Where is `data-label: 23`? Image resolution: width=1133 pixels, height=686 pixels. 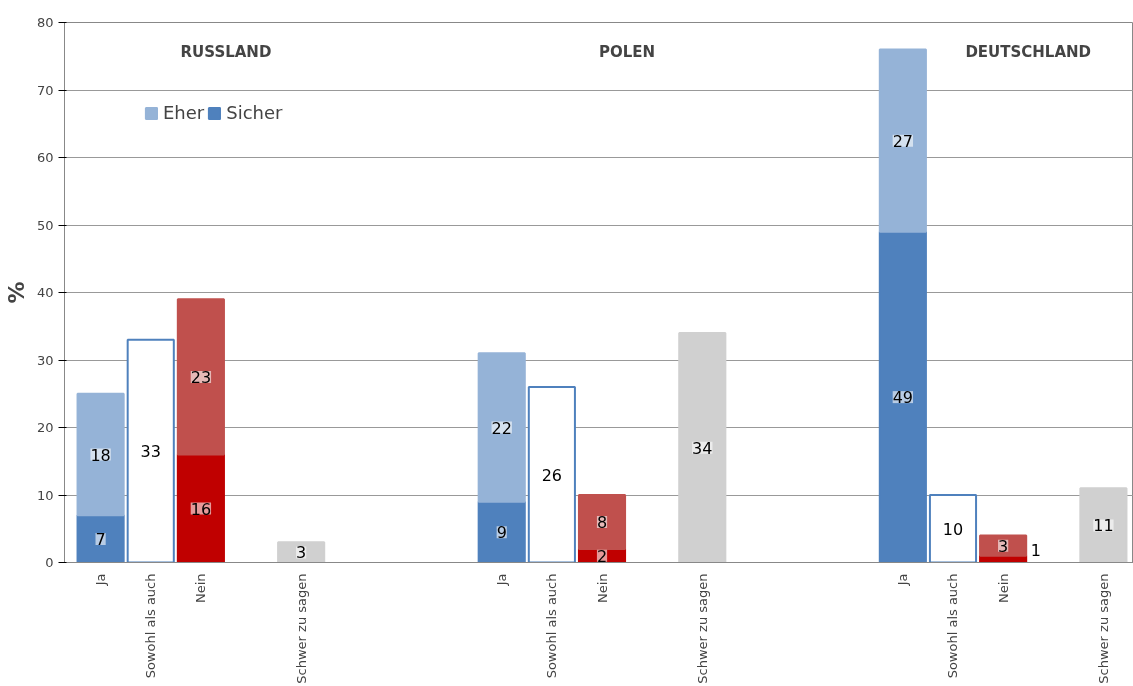
data-label: 23 is located at coordinates (201, 377).